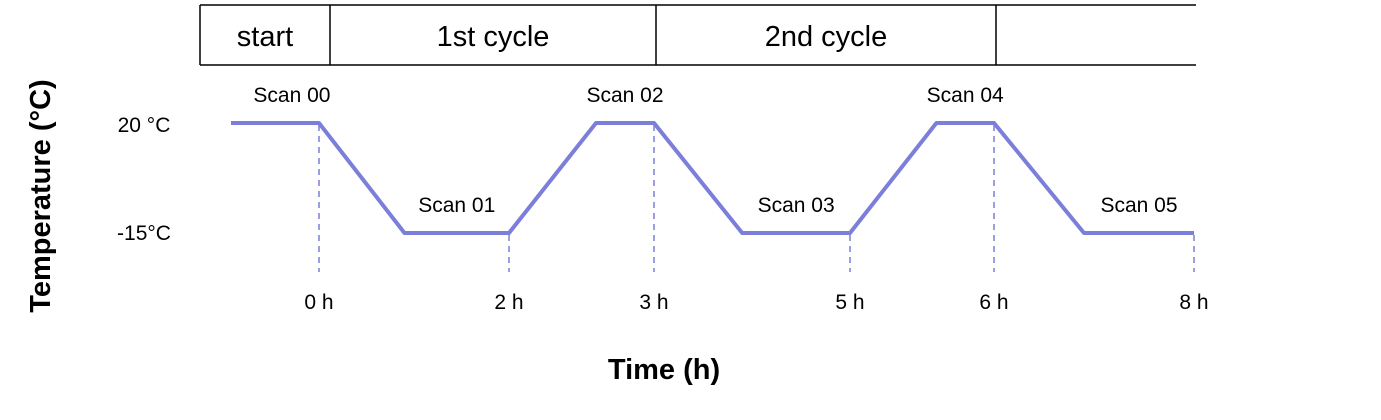 This screenshot has height=420, width=1381. What do you see at coordinates (508, 302) in the screenshot?
I see `x-tick-label-2h: 2 h` at bounding box center [508, 302].